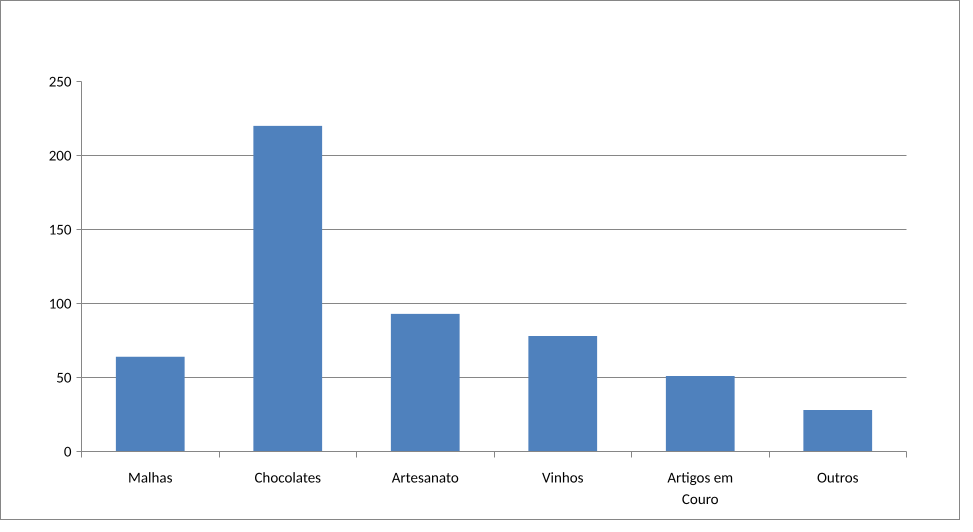 This screenshot has width=973, height=532. Describe the element at coordinates (150, 479) in the screenshot. I see `x-tick-label: Malhas` at that location.